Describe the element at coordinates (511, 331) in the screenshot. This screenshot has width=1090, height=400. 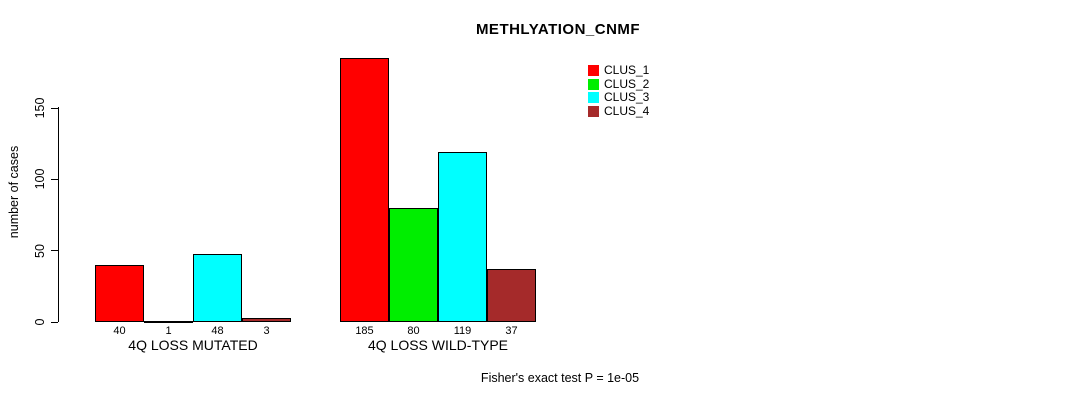
I see `bar-value-label: 37` at that location.